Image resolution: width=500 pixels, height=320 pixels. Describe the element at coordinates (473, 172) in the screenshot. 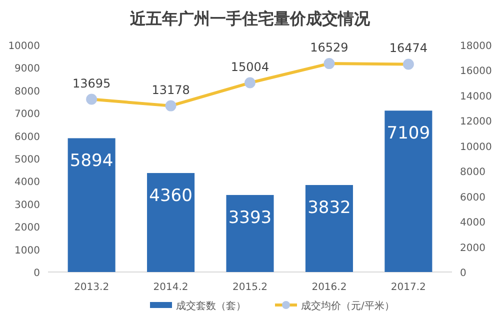

I see `y2-tick-label: 8000` at that location.